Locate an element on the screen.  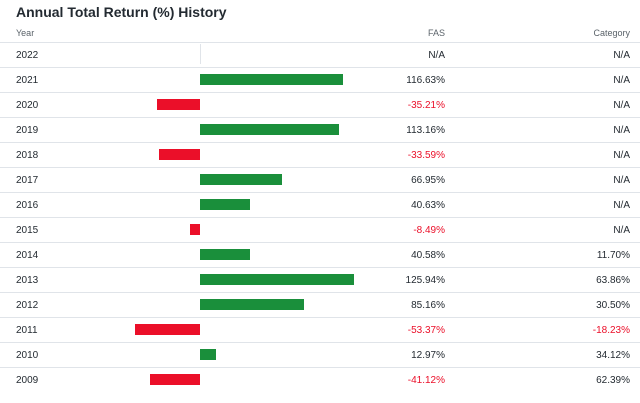
fund-return-value: 40.58% is located at coordinates (428, 255).